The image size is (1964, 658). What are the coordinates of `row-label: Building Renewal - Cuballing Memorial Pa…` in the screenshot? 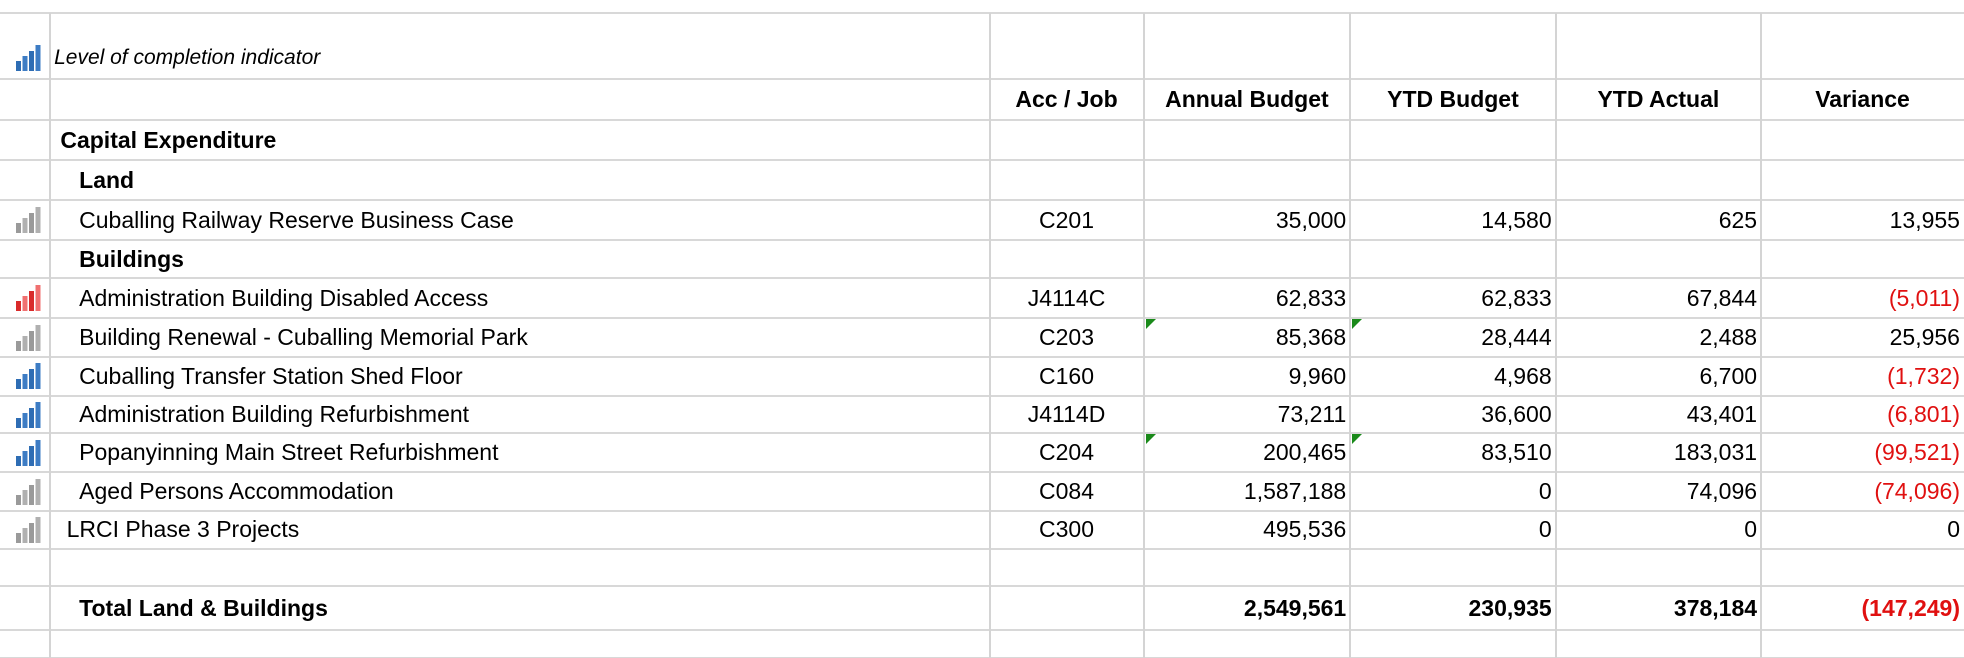 It's located at (303, 337).